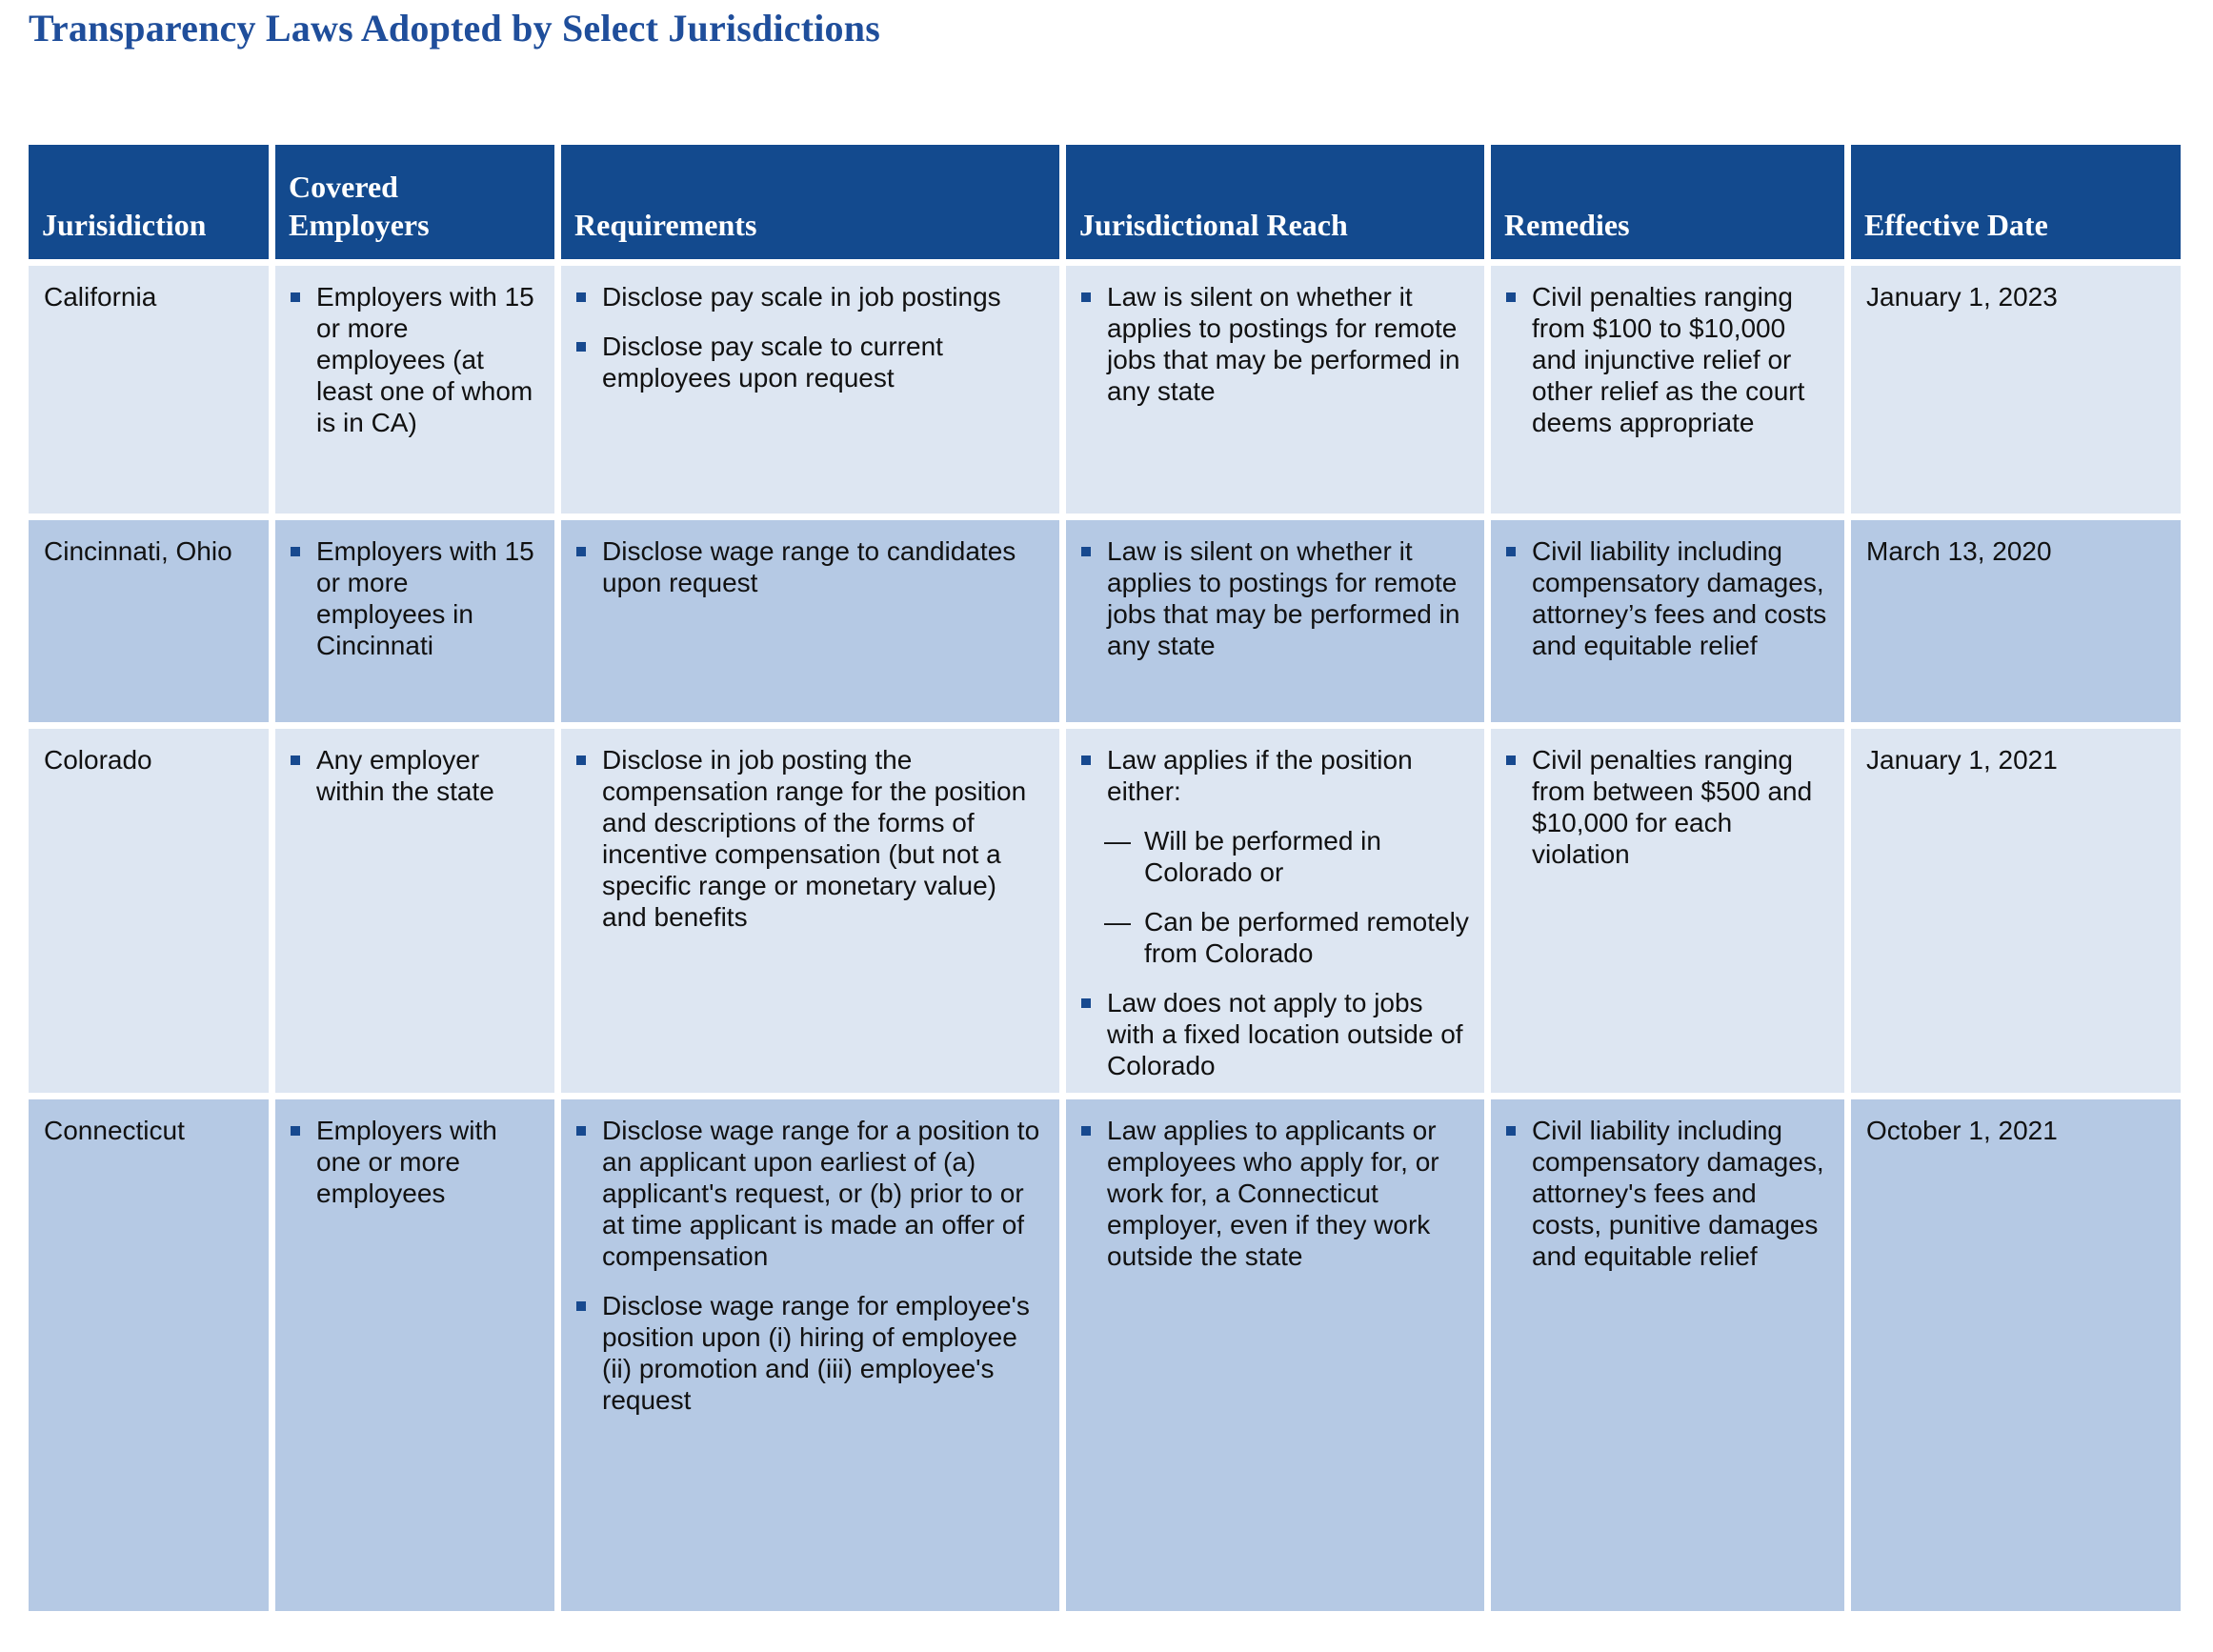  What do you see at coordinates (2016, 390) in the screenshot?
I see `cell-california-effective_date: January 1, 2023` at bounding box center [2016, 390].